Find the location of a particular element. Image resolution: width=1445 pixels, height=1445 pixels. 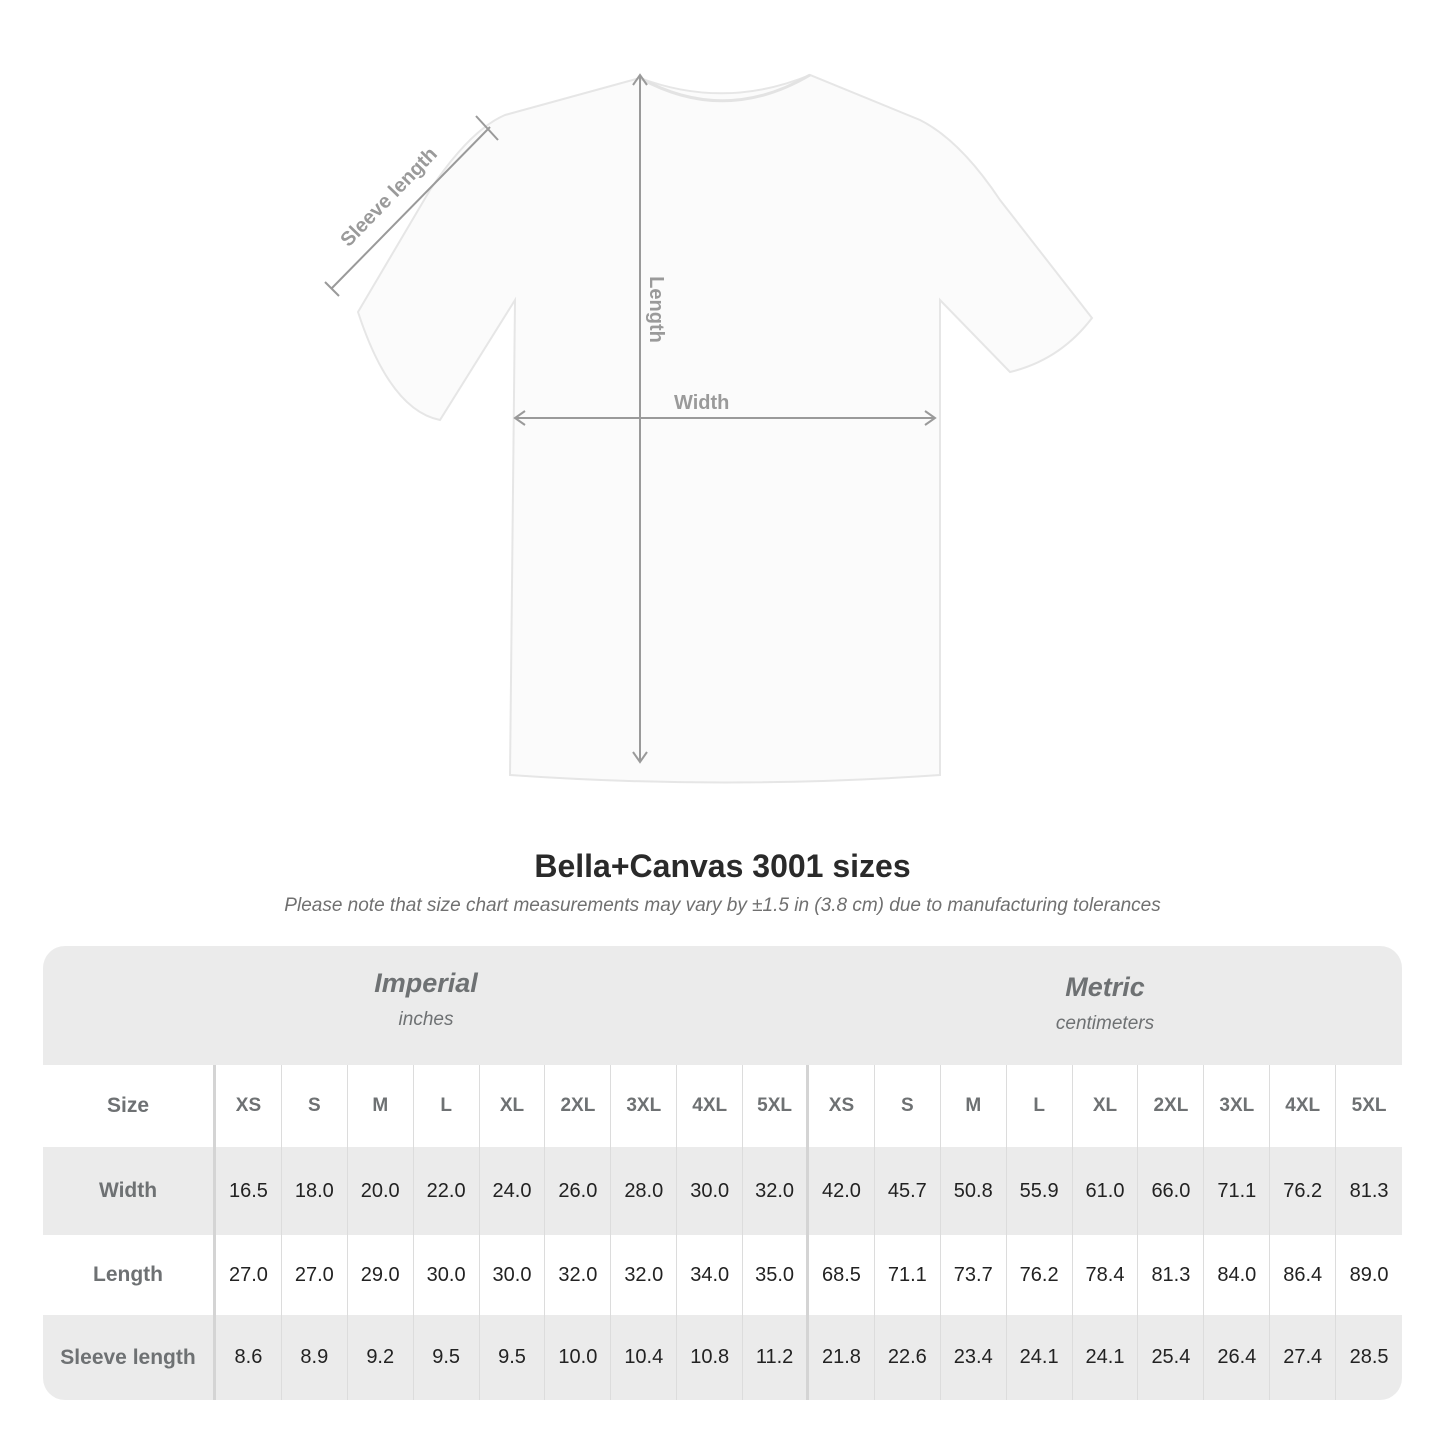

metric-value-cell: 78.4 is located at coordinates (1106, 1275).